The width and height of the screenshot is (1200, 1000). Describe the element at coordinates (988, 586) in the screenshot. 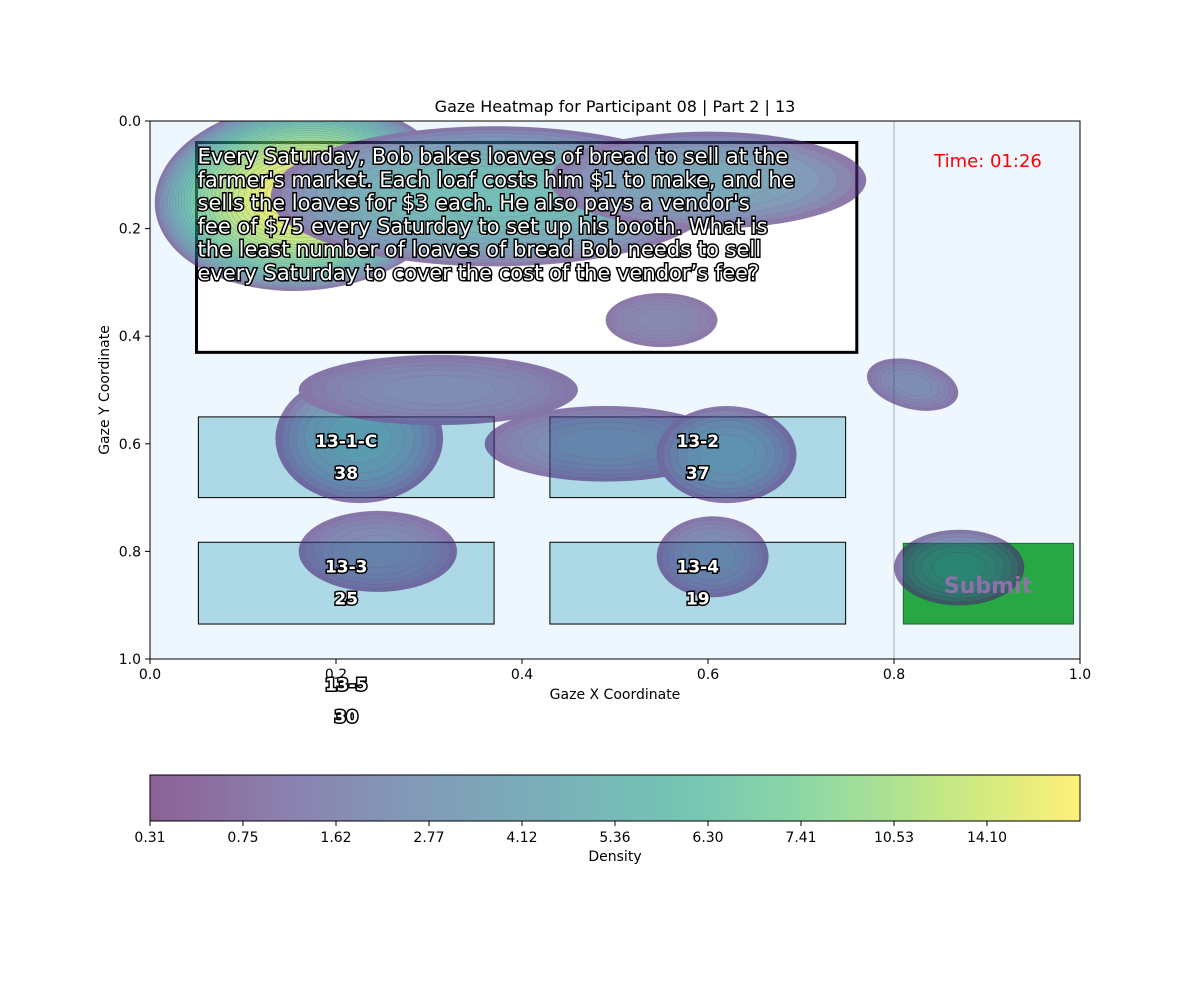

I see `submit-label: Submit` at that location.